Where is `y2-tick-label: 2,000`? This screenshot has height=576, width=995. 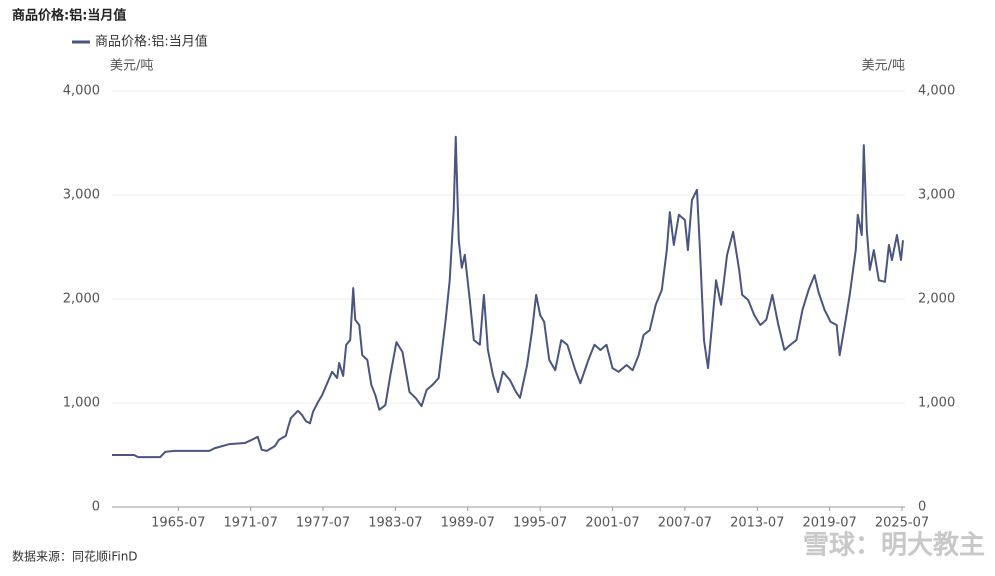
y2-tick-label: 2,000 is located at coordinates (936, 299).